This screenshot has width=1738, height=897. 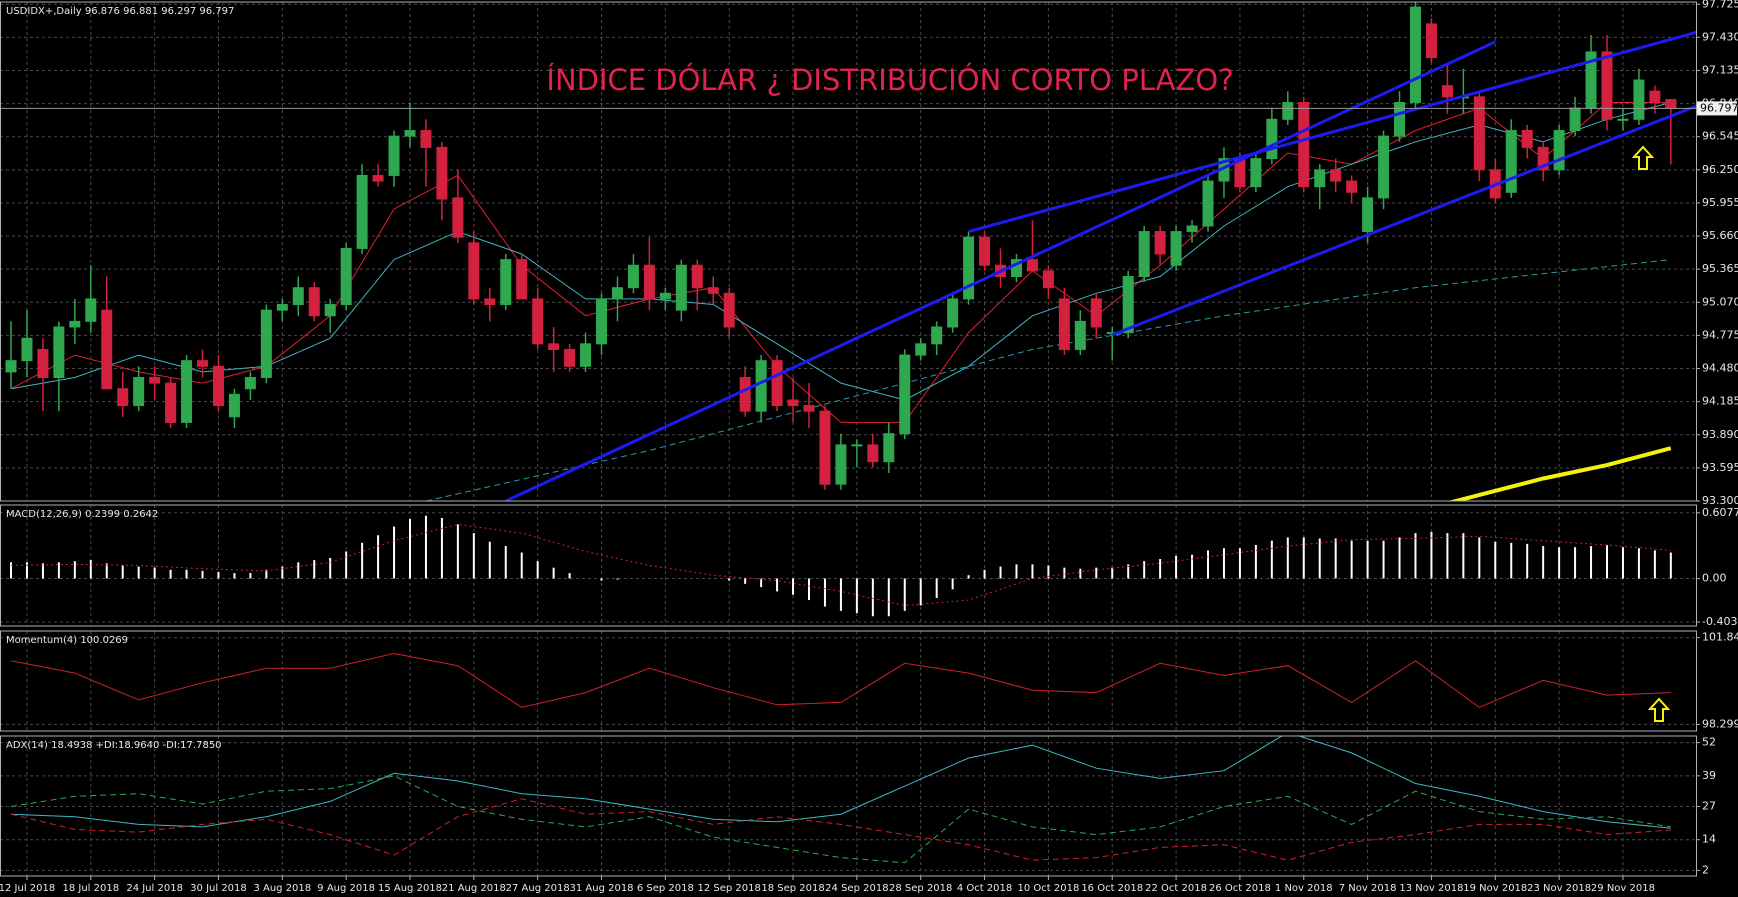 I want to click on chart-title: ÍNDICE DÓLAR ¿ DISTRIBUCIÓN CORTO PLAZO?, so click(x=889, y=80).